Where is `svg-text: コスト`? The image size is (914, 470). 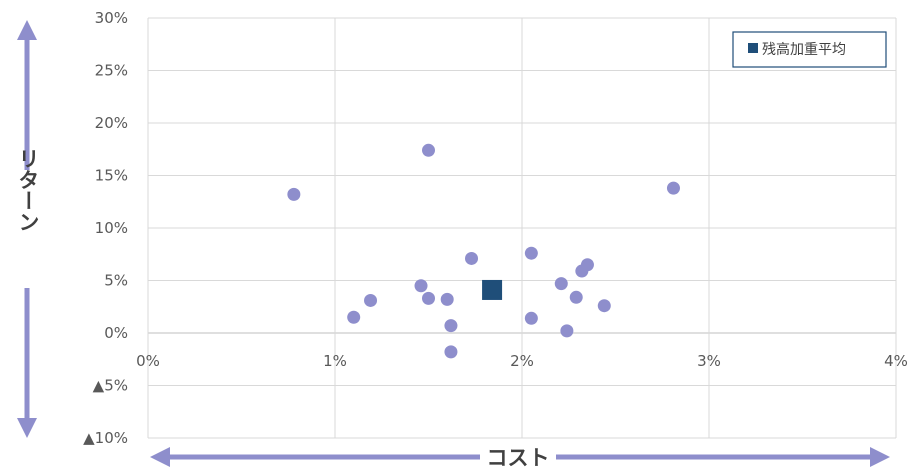
svg-text: コスト is located at coordinates (518, 458).